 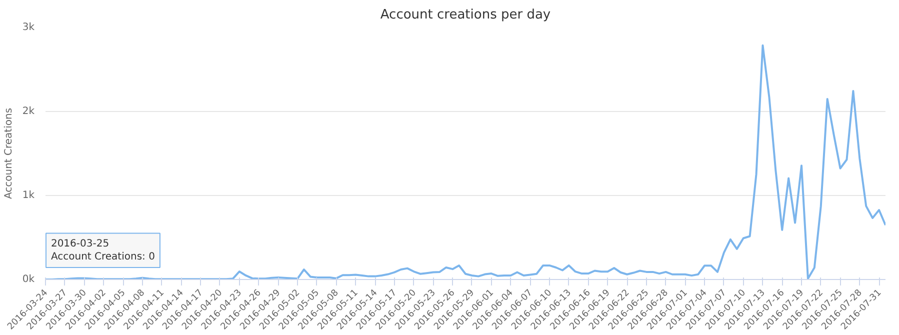 I want to click on annotation: 2016-03-25 Account Creations: 0, so click(x=102, y=250).